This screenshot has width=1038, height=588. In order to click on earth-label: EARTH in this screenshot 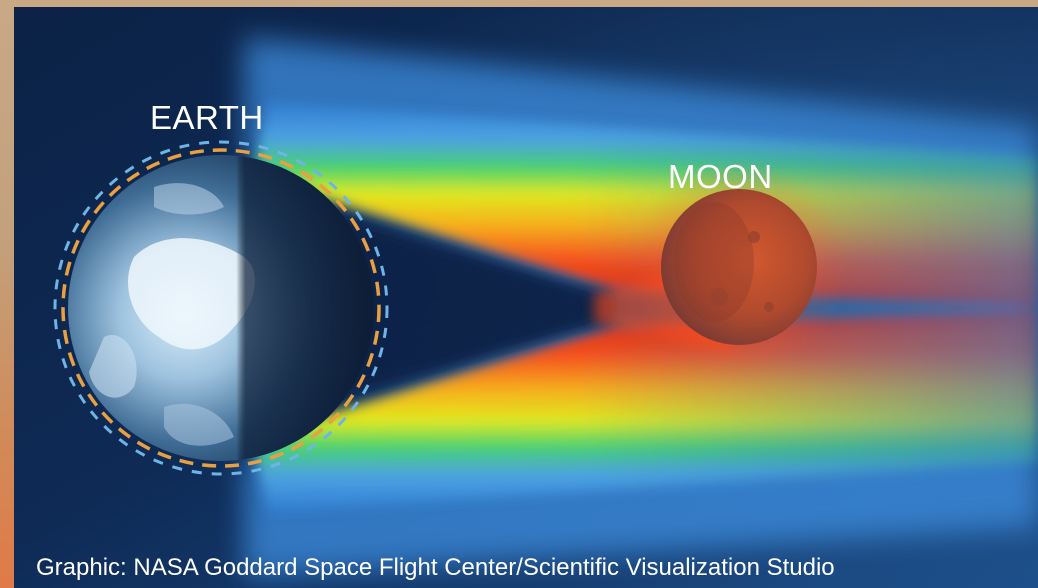, I will do `click(207, 117)`.